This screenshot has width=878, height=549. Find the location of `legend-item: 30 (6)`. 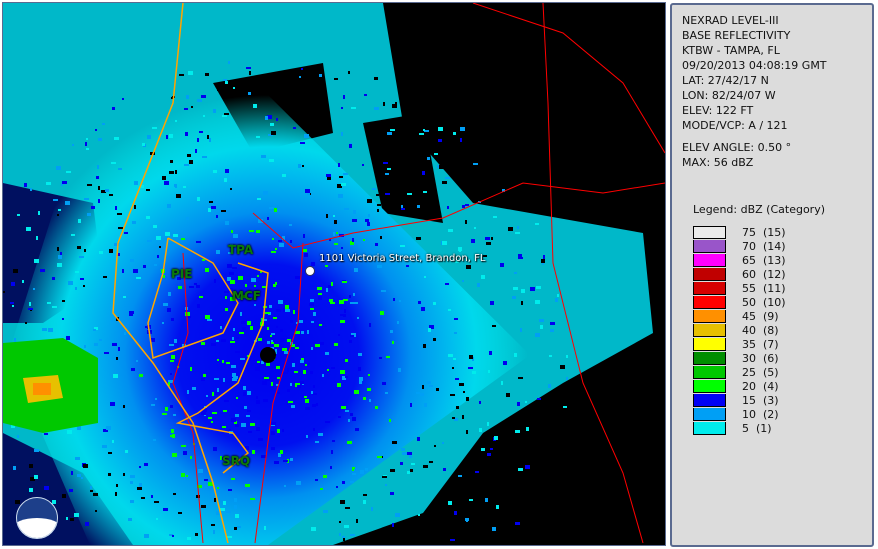

legend-item: 30 (6) is located at coordinates (739, 358).